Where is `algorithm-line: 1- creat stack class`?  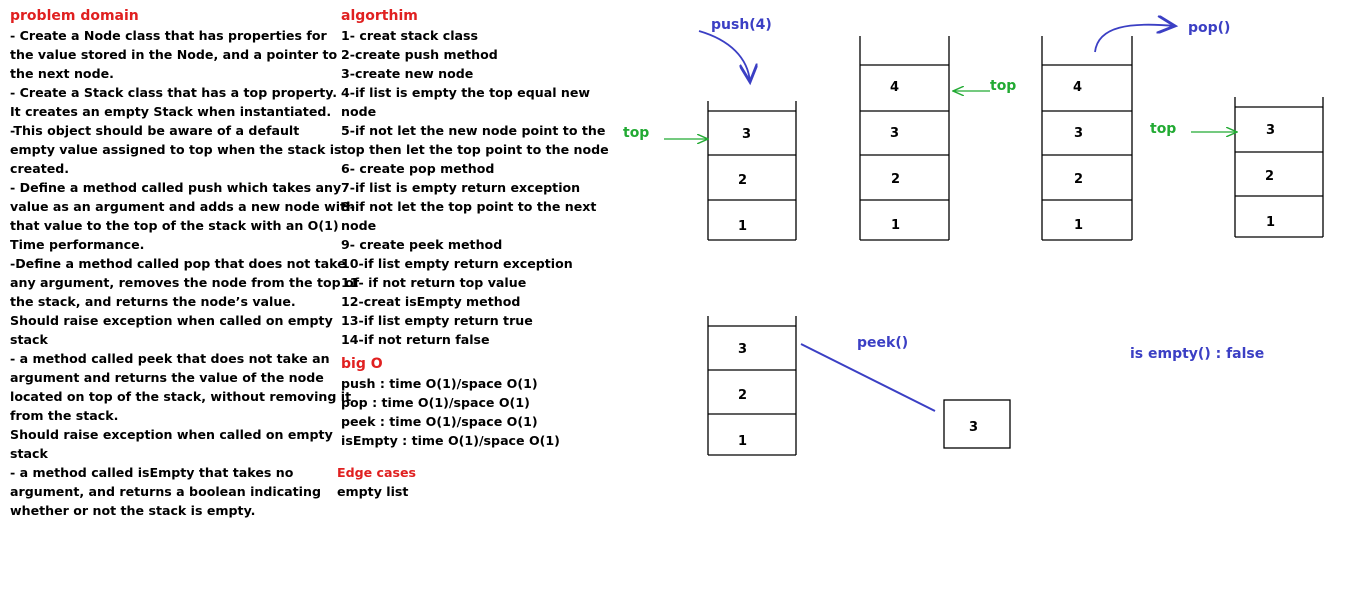 algorithm-line: 1- creat stack class is located at coordinates (410, 35).